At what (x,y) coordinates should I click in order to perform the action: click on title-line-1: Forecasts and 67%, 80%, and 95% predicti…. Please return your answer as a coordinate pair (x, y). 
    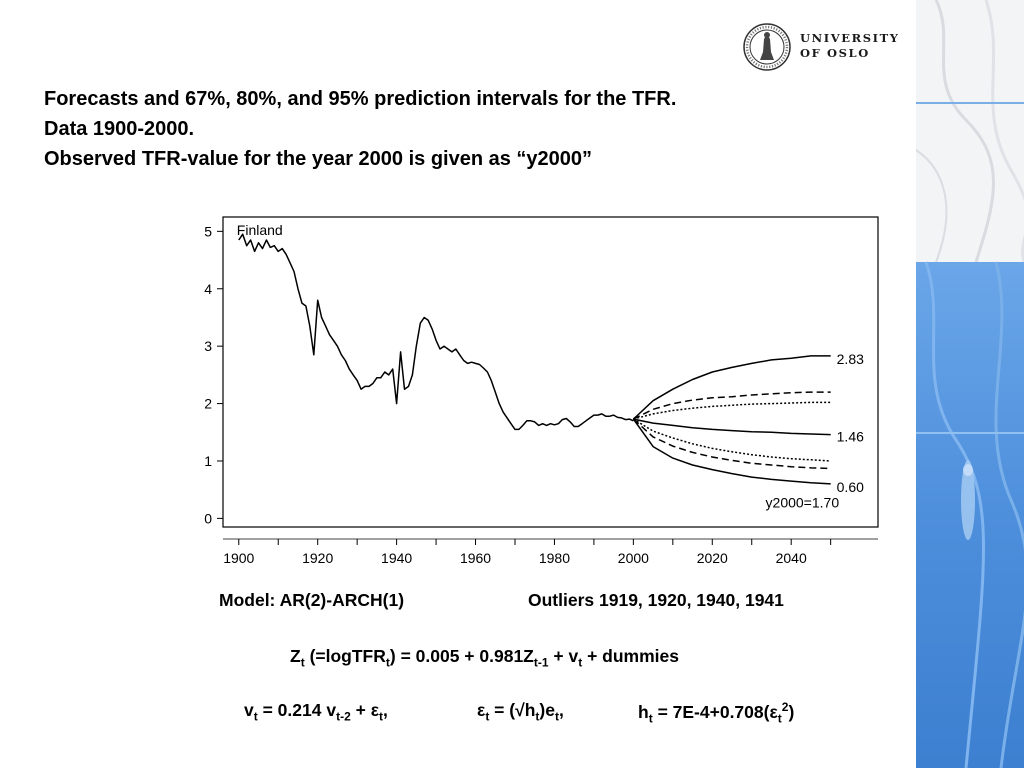
    Looking at the image, I should click on (360, 99).